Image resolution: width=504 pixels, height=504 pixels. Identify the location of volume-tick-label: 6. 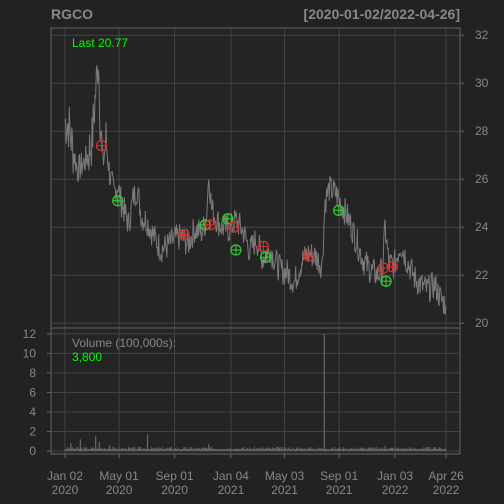
(32, 392).